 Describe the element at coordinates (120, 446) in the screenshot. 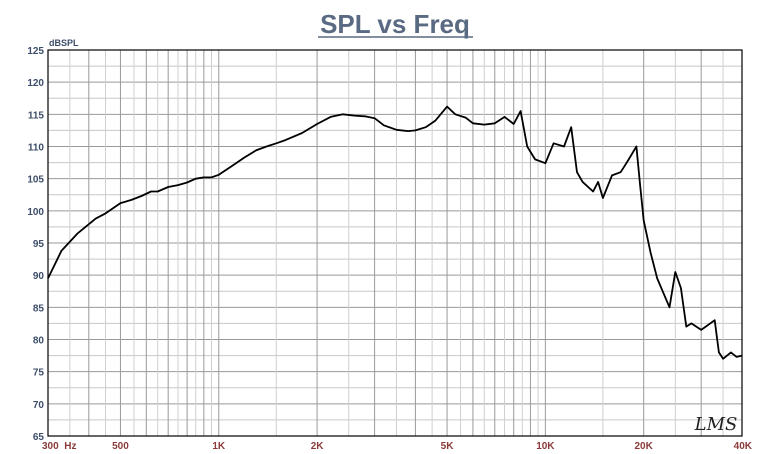

I see `x-tick-label: 500` at that location.